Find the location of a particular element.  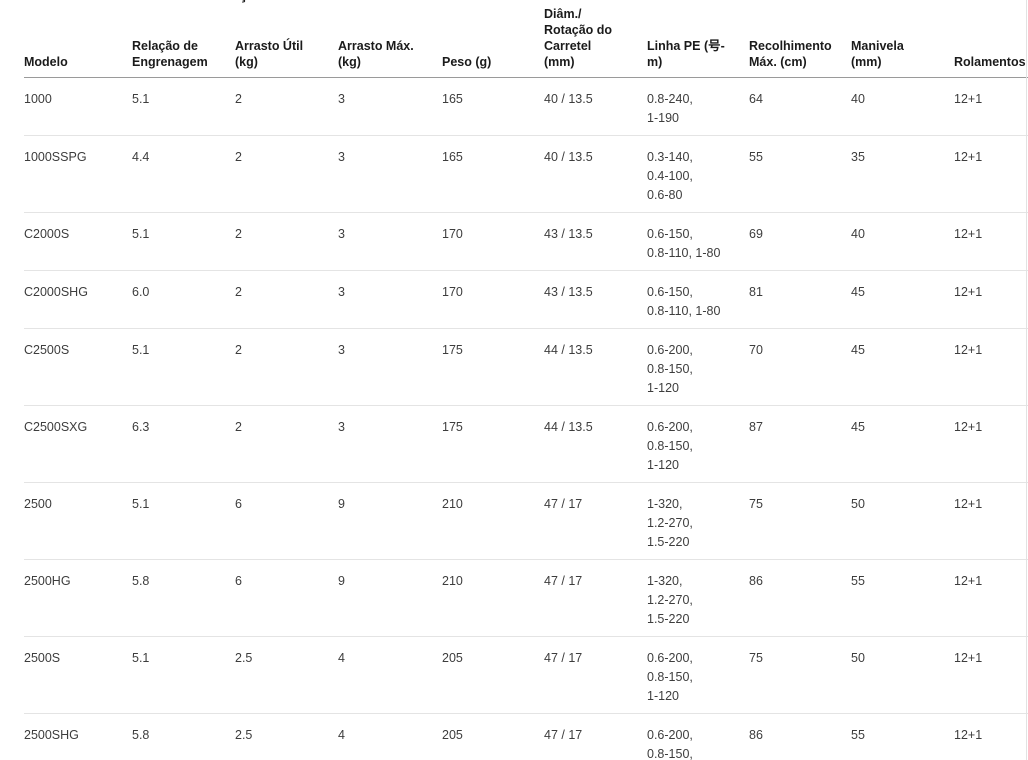

cell-modelo: 1000SSPG is located at coordinates (78, 174).